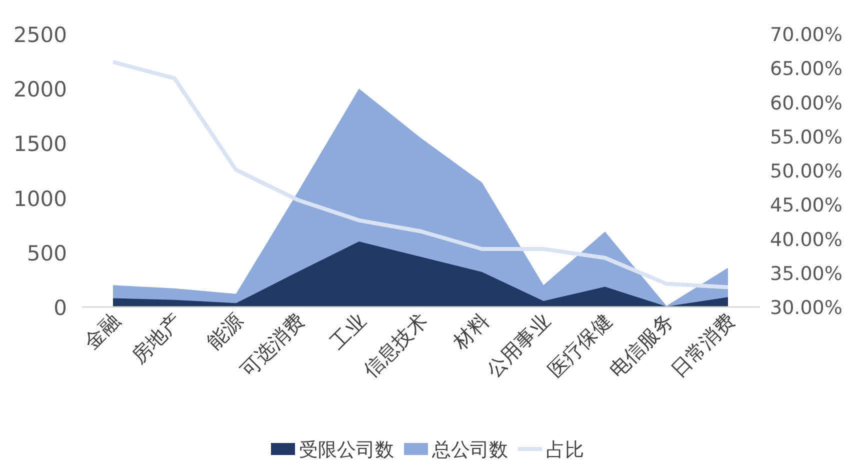  What do you see at coordinates (40, 144) in the screenshot?
I see `y-tick-label: 1500` at bounding box center [40, 144].